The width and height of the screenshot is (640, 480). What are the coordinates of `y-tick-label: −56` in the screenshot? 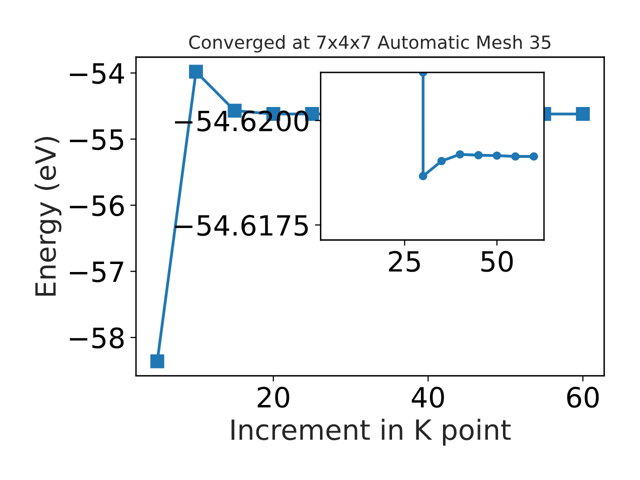 It's located at (97, 205).